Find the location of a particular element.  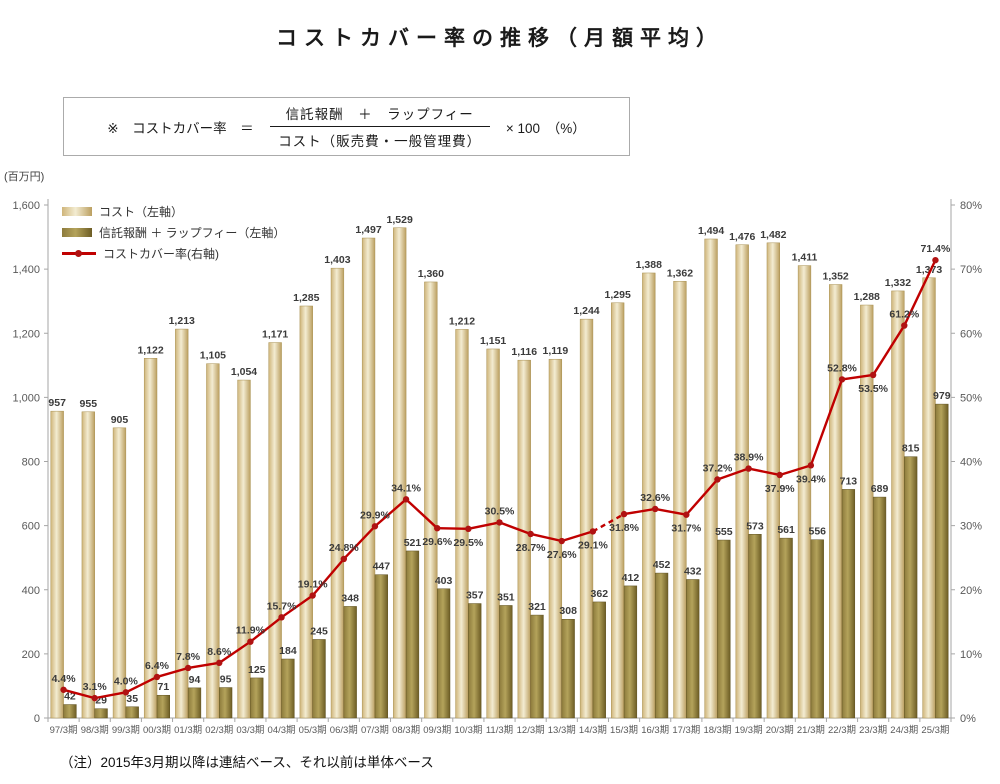

fee-bar-label: 35 is located at coordinates (132, 699).